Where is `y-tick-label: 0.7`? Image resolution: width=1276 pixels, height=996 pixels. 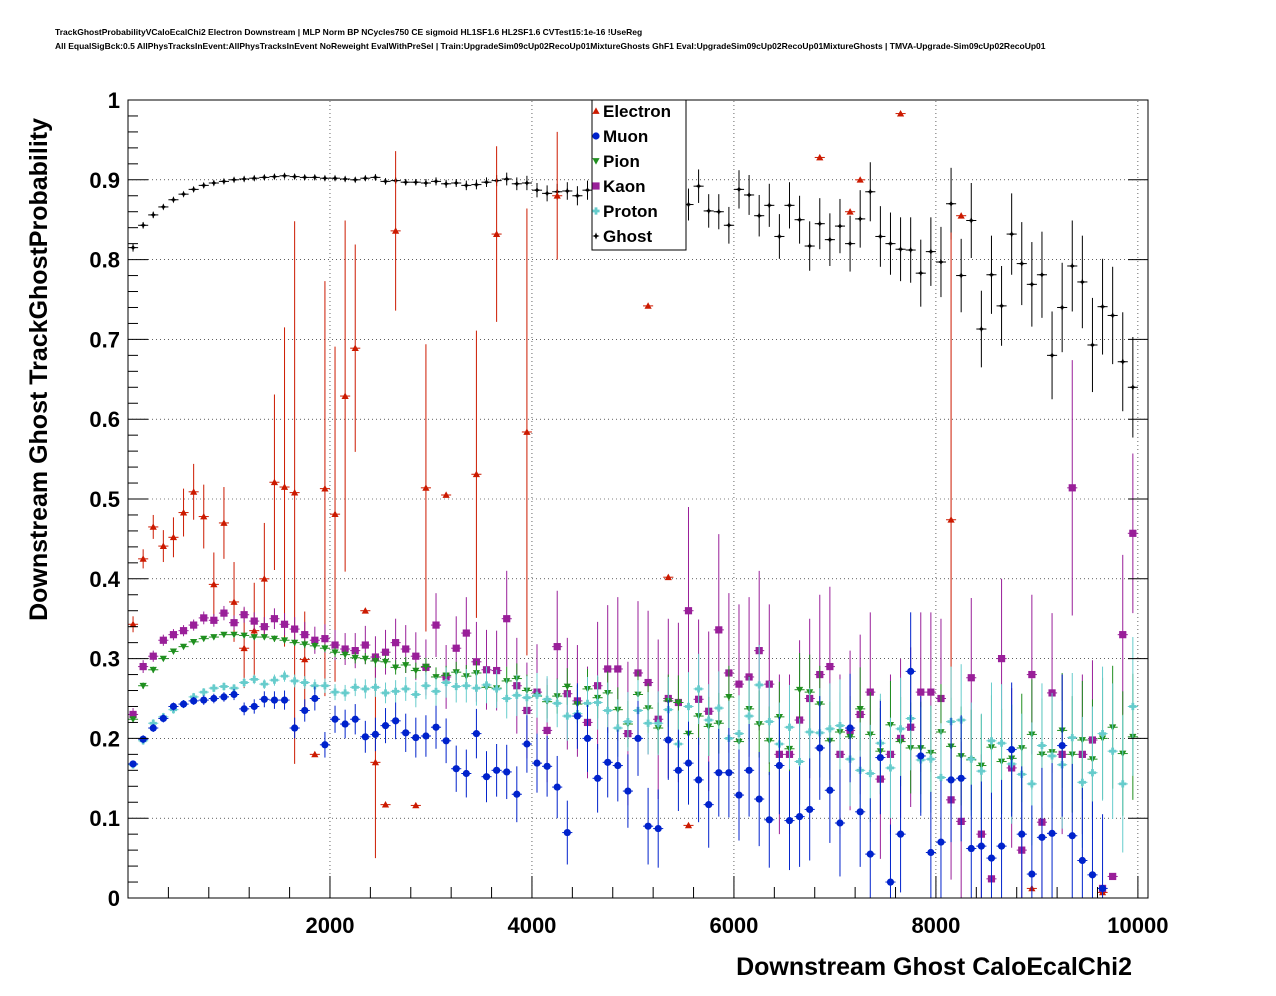
y-tick-label: 0.7 is located at coordinates (104, 339).